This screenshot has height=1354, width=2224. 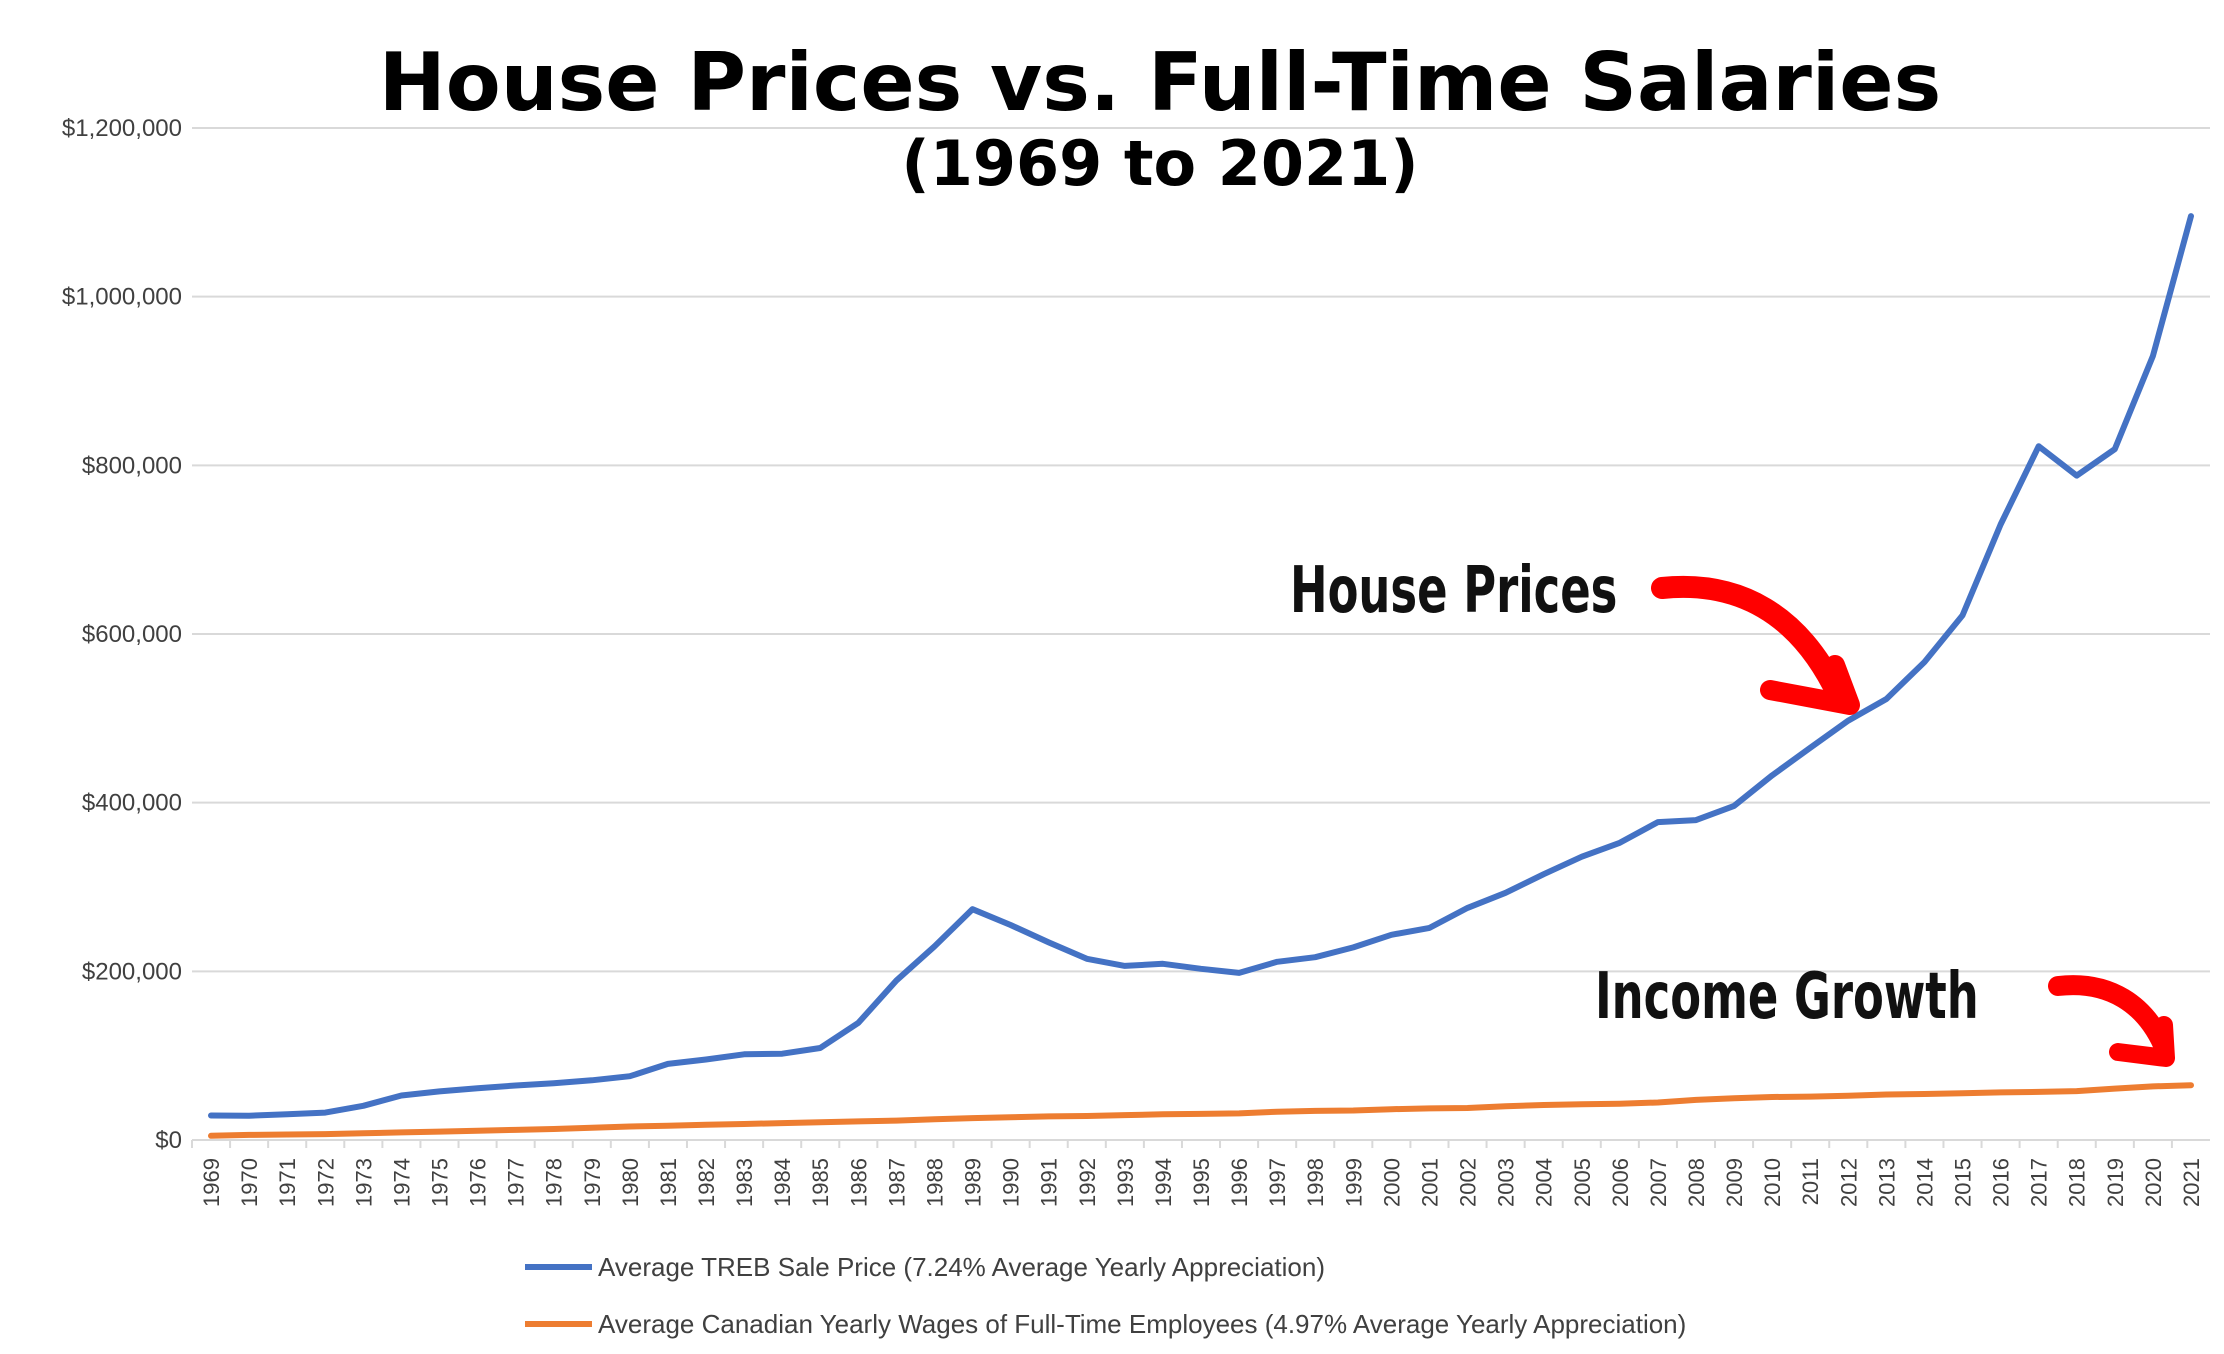 I want to click on x-tick-label: 1991, so click(x=1049, y=1182).